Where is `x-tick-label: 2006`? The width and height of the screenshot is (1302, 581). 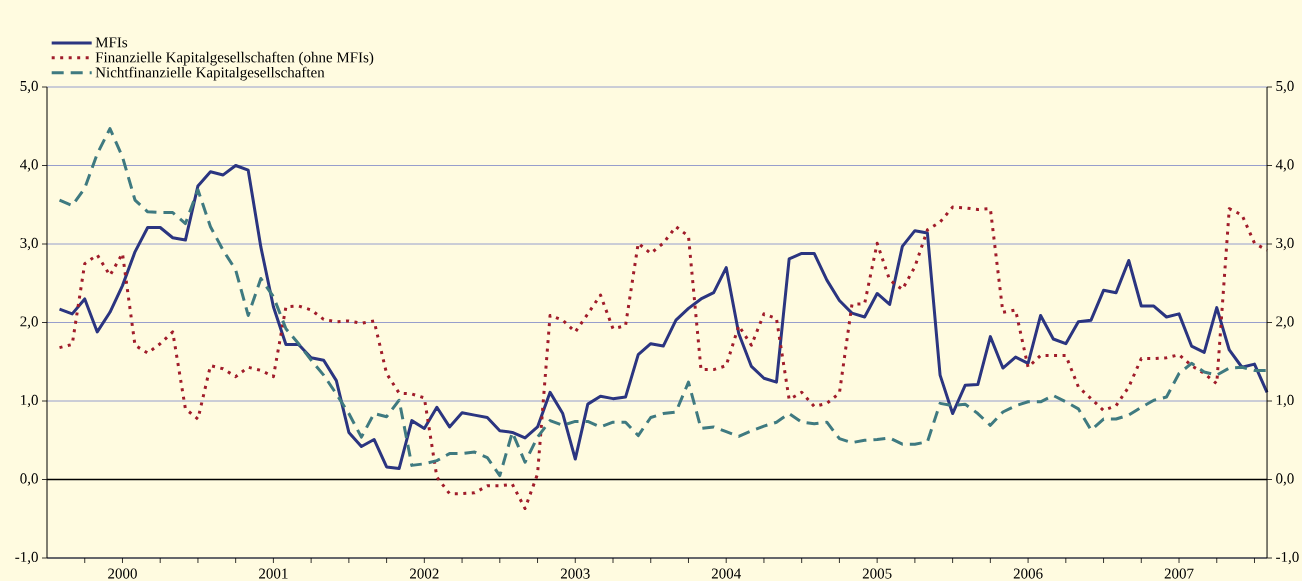
x-tick-label: 2006 is located at coordinates (1028, 573).